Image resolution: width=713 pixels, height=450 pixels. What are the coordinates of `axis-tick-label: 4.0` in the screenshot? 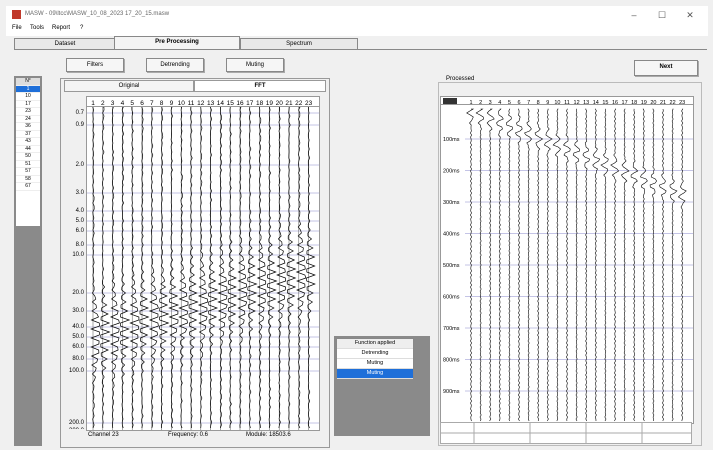 It's located at (80, 211).